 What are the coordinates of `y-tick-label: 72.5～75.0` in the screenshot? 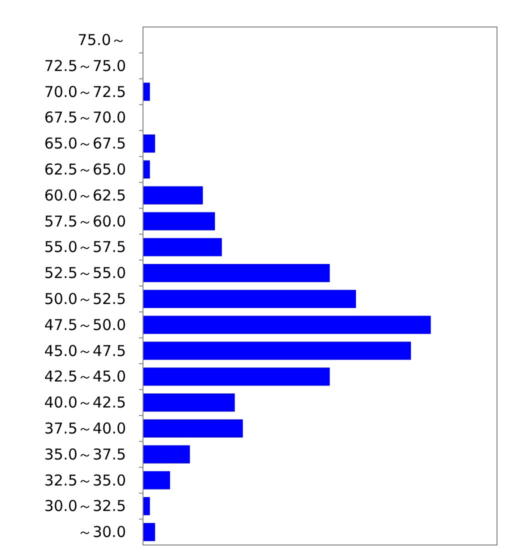 It's located at (85, 65).